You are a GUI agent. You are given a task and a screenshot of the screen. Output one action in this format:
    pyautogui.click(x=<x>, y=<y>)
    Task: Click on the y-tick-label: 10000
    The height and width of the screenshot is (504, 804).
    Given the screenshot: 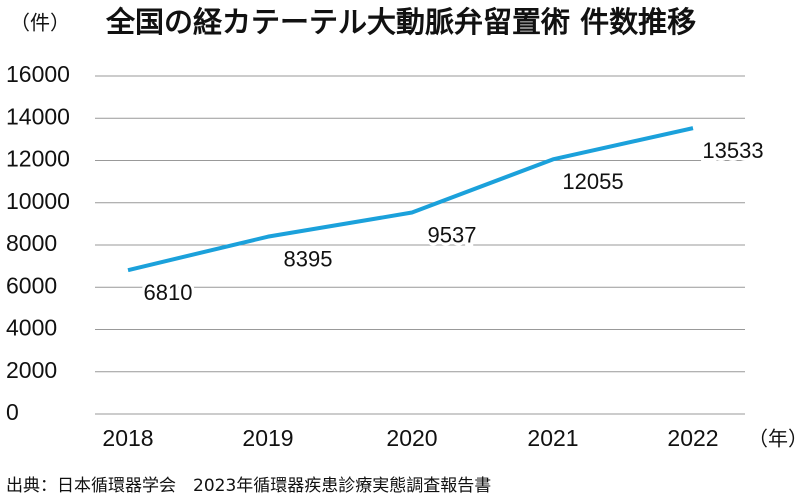 What is the action you would take?
    pyautogui.click(x=38, y=201)
    